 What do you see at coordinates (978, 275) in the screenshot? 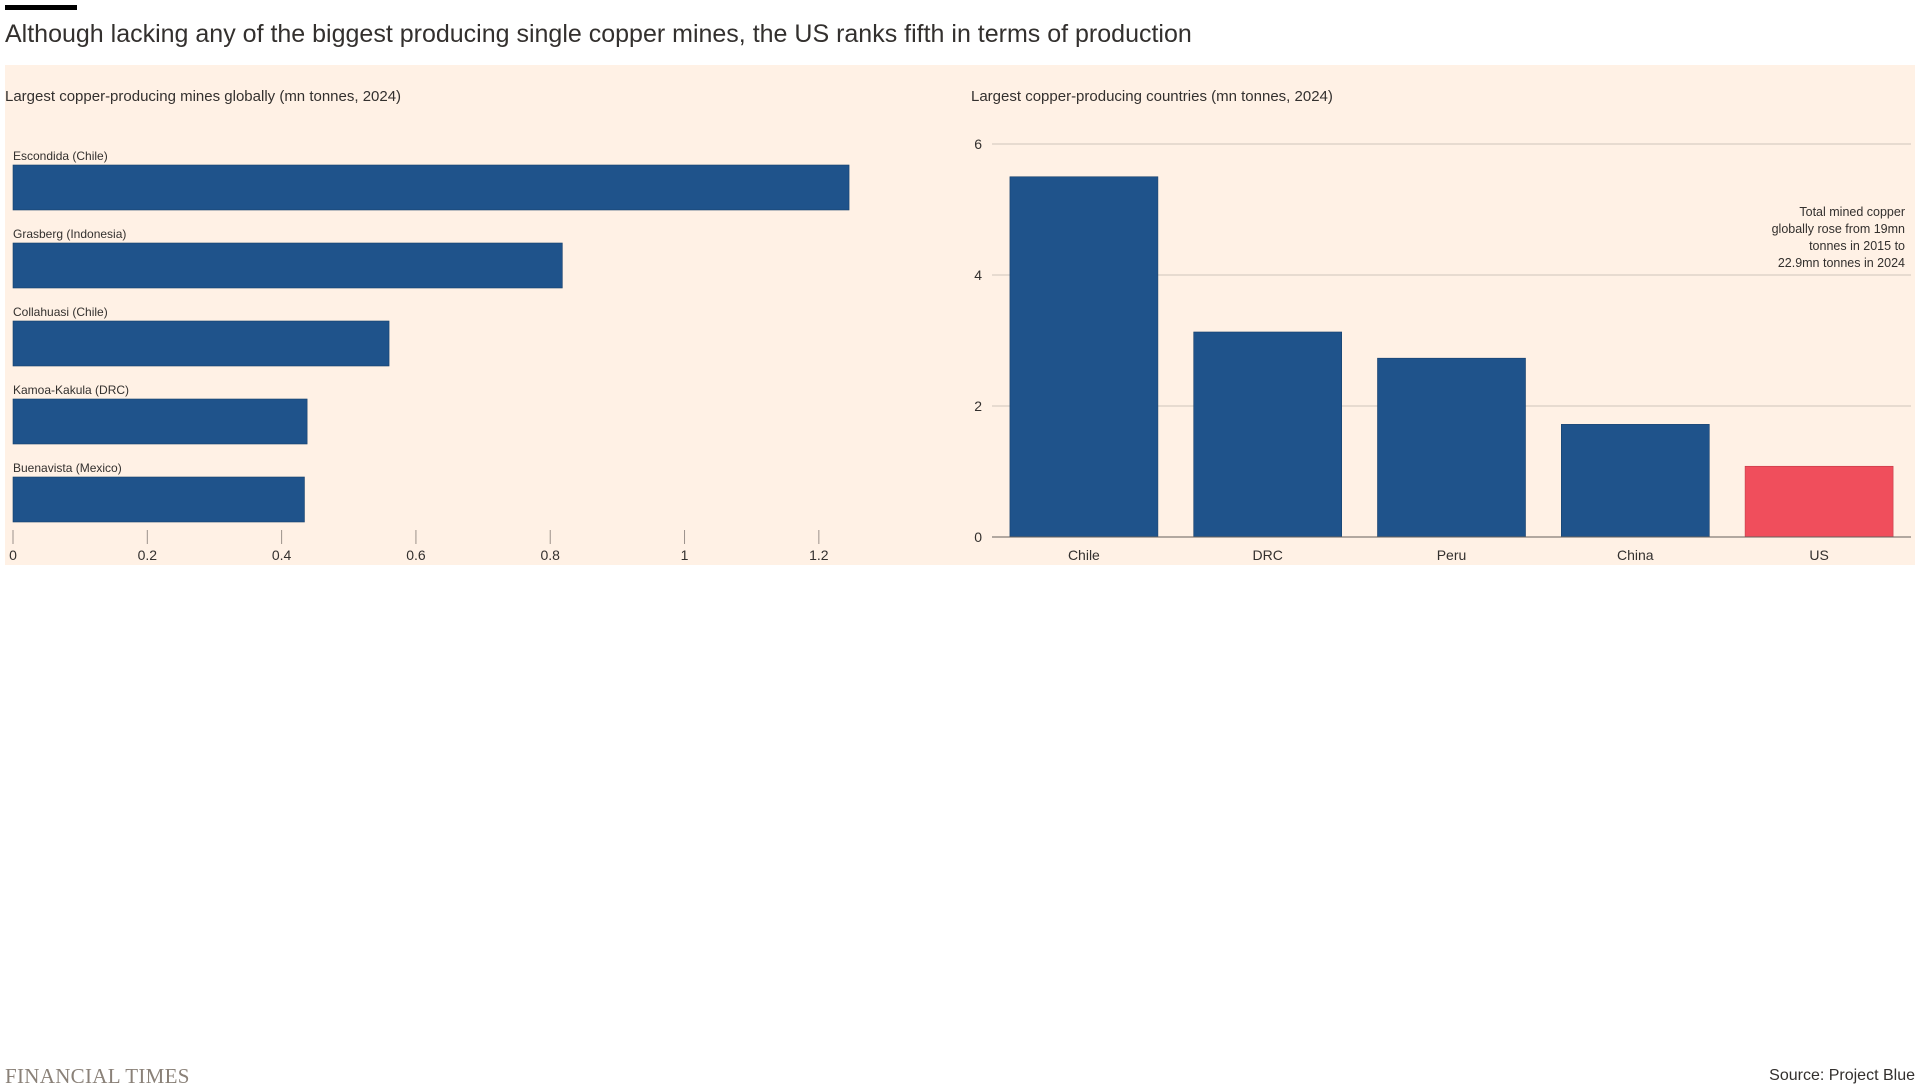
I see `y-tick-label: 4` at bounding box center [978, 275].